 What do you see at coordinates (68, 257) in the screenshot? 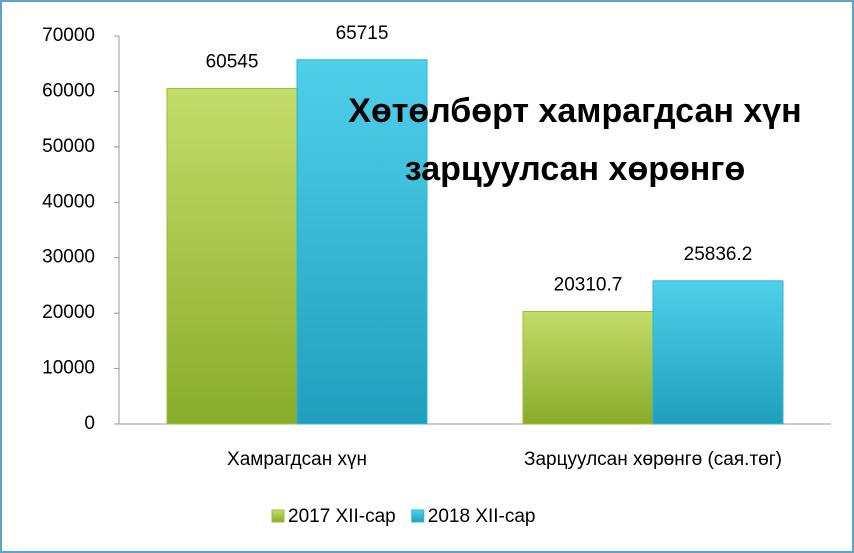
I see `y-tick-label: 30000` at bounding box center [68, 257].